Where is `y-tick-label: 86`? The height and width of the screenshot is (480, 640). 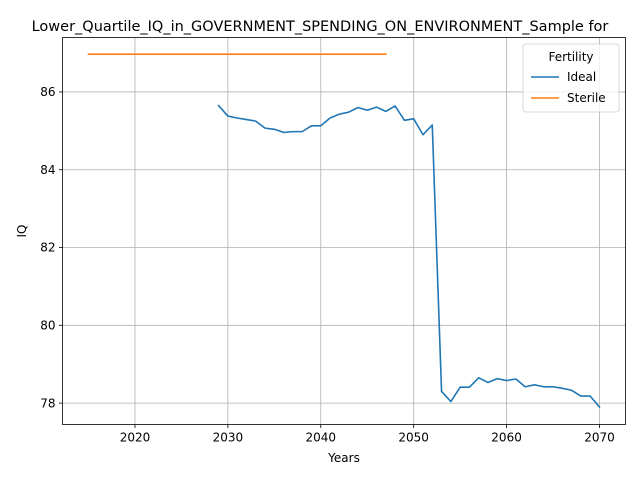 y-tick-label: 86 is located at coordinates (47, 92).